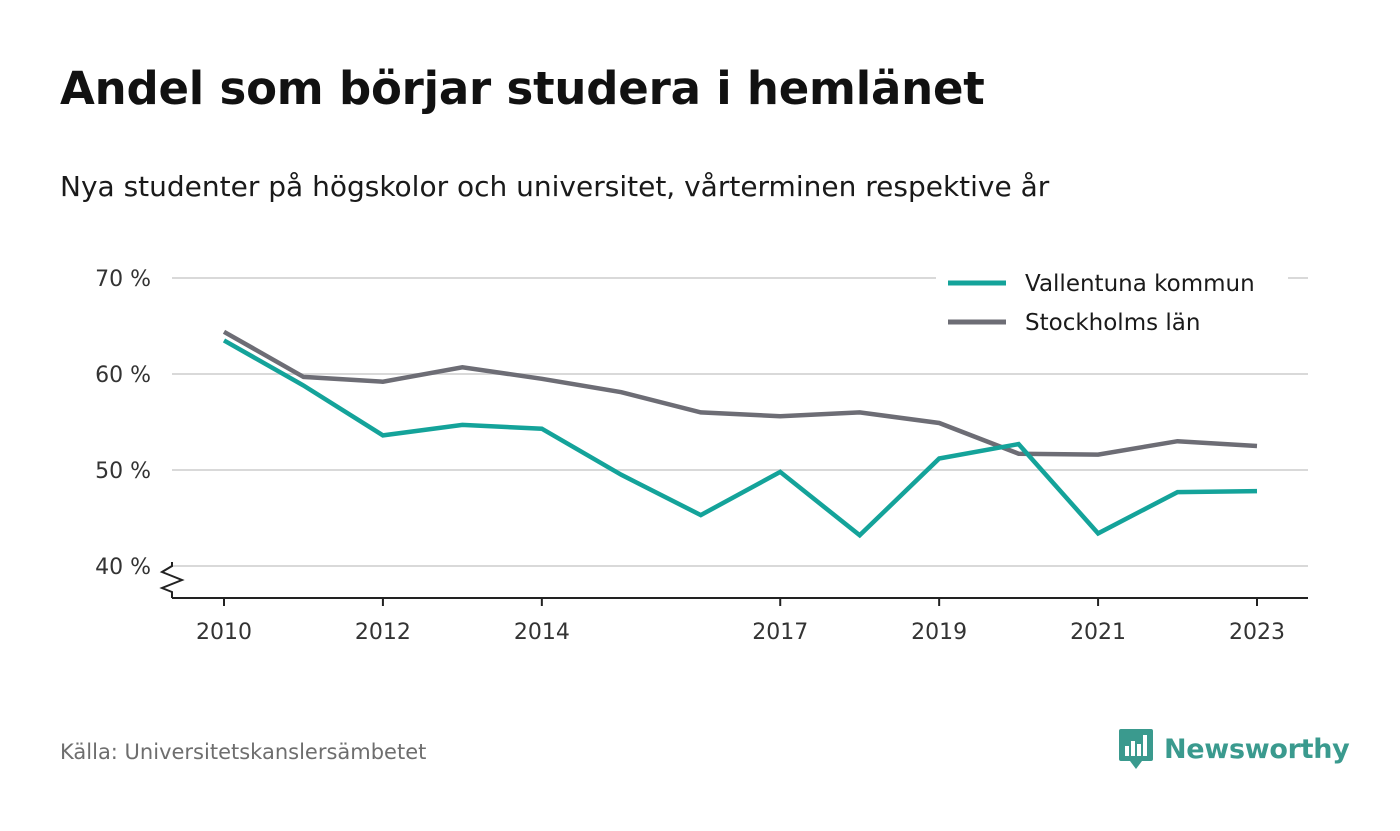  Describe the element at coordinates (1098, 632) in the screenshot. I see `x-tick-label: 2021` at that location.